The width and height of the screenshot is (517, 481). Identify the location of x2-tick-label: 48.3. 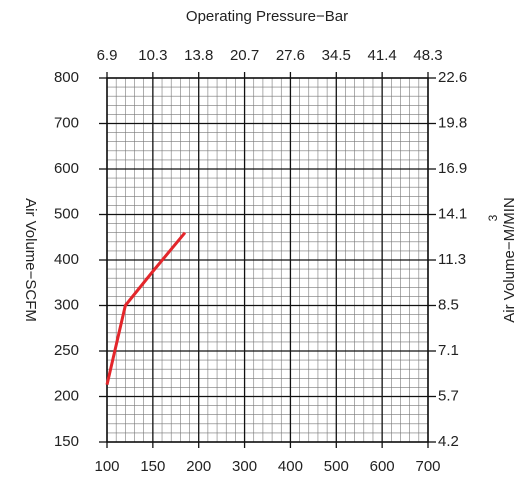
(427, 55).